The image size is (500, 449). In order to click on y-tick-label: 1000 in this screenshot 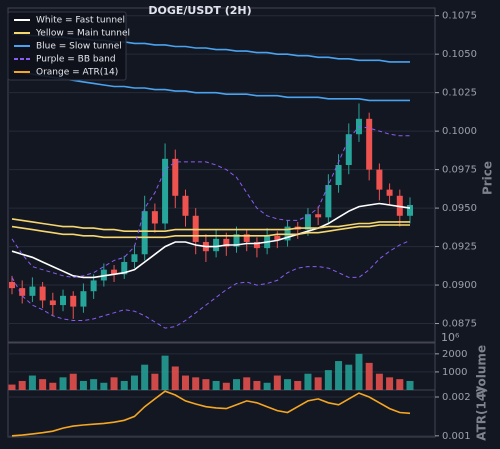, I will do `click(454, 372)`.